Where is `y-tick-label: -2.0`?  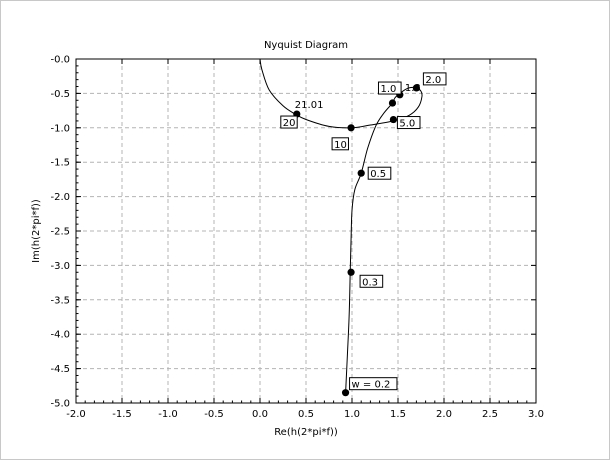
y-tick-label: -2.0 is located at coordinates (60, 197).